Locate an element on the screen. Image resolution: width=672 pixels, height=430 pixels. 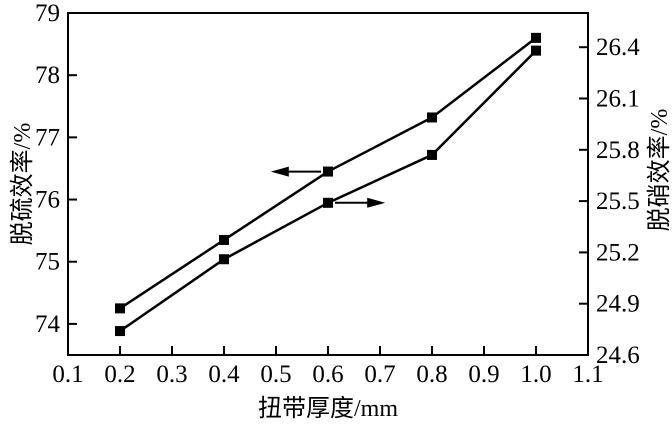
x-tick-label: 0.3 is located at coordinates (171, 374).